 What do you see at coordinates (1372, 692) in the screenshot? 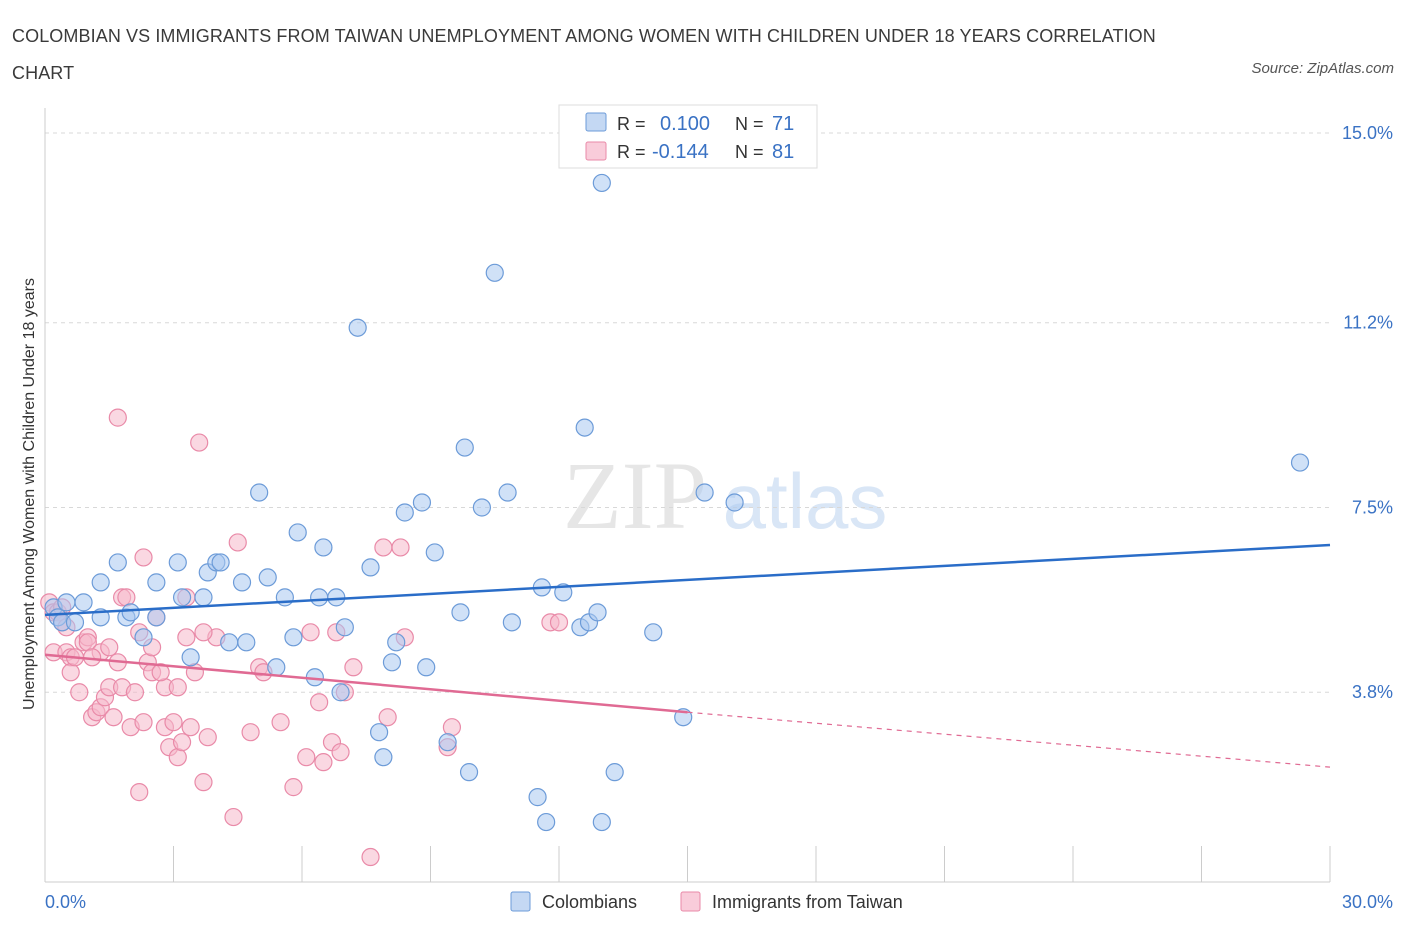
I see `y-tick-label-0: 3.8%` at bounding box center [1372, 692].